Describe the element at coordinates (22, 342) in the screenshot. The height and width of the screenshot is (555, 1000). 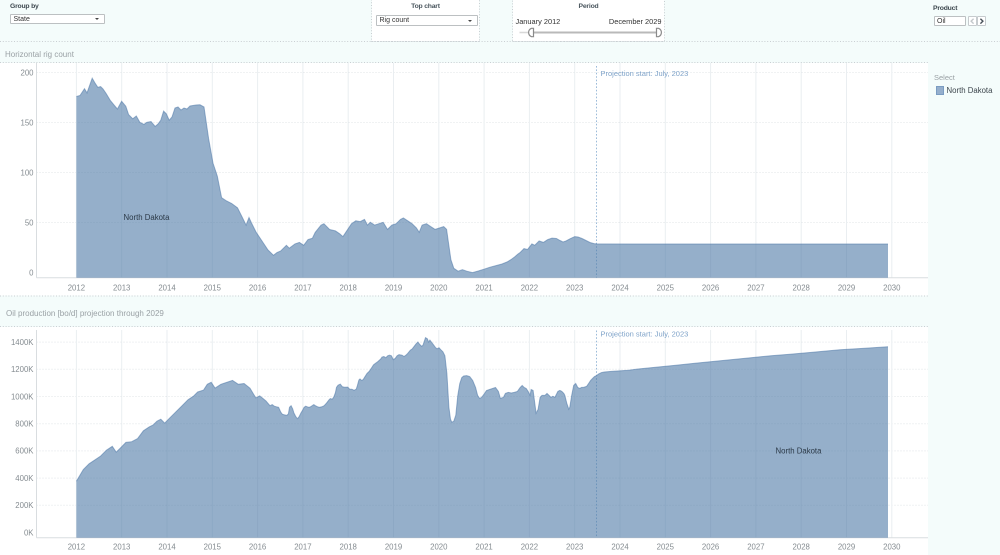
I see `svg-text: 1400K` at that location.